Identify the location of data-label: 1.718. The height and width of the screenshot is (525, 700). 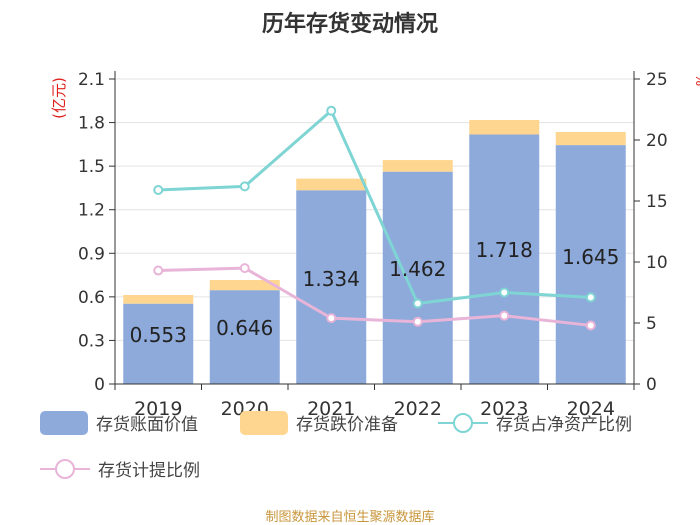
(504, 250).